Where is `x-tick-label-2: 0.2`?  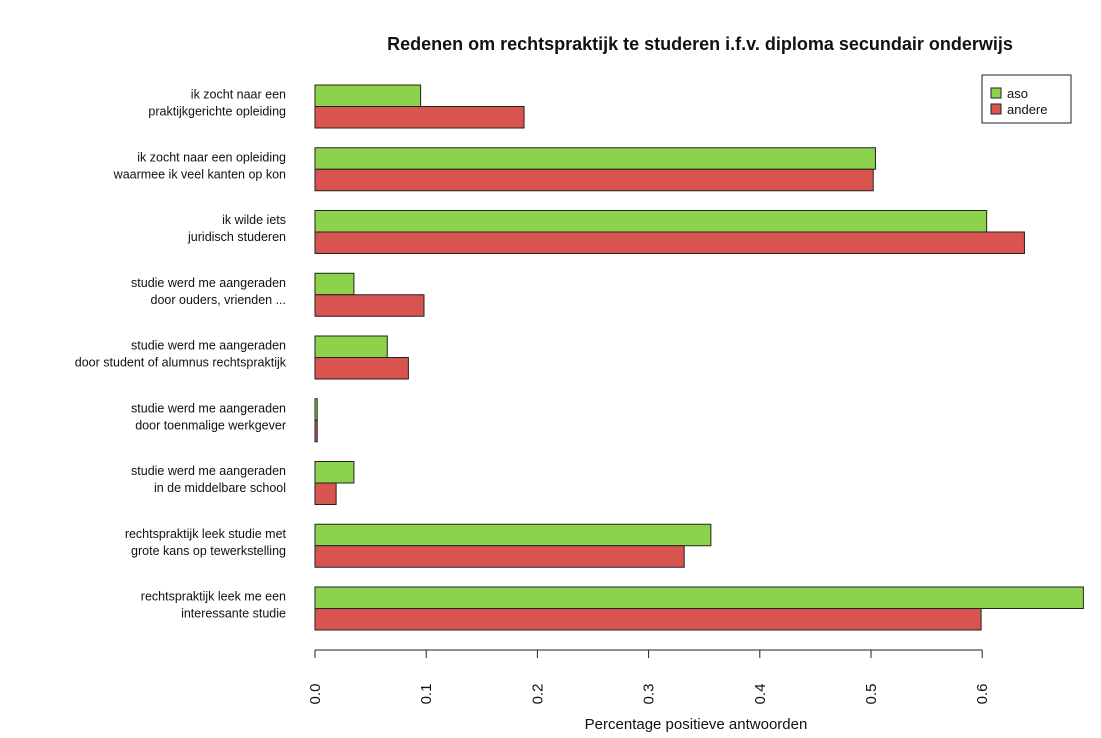
x-tick-label-2: 0.2 is located at coordinates (537, 694).